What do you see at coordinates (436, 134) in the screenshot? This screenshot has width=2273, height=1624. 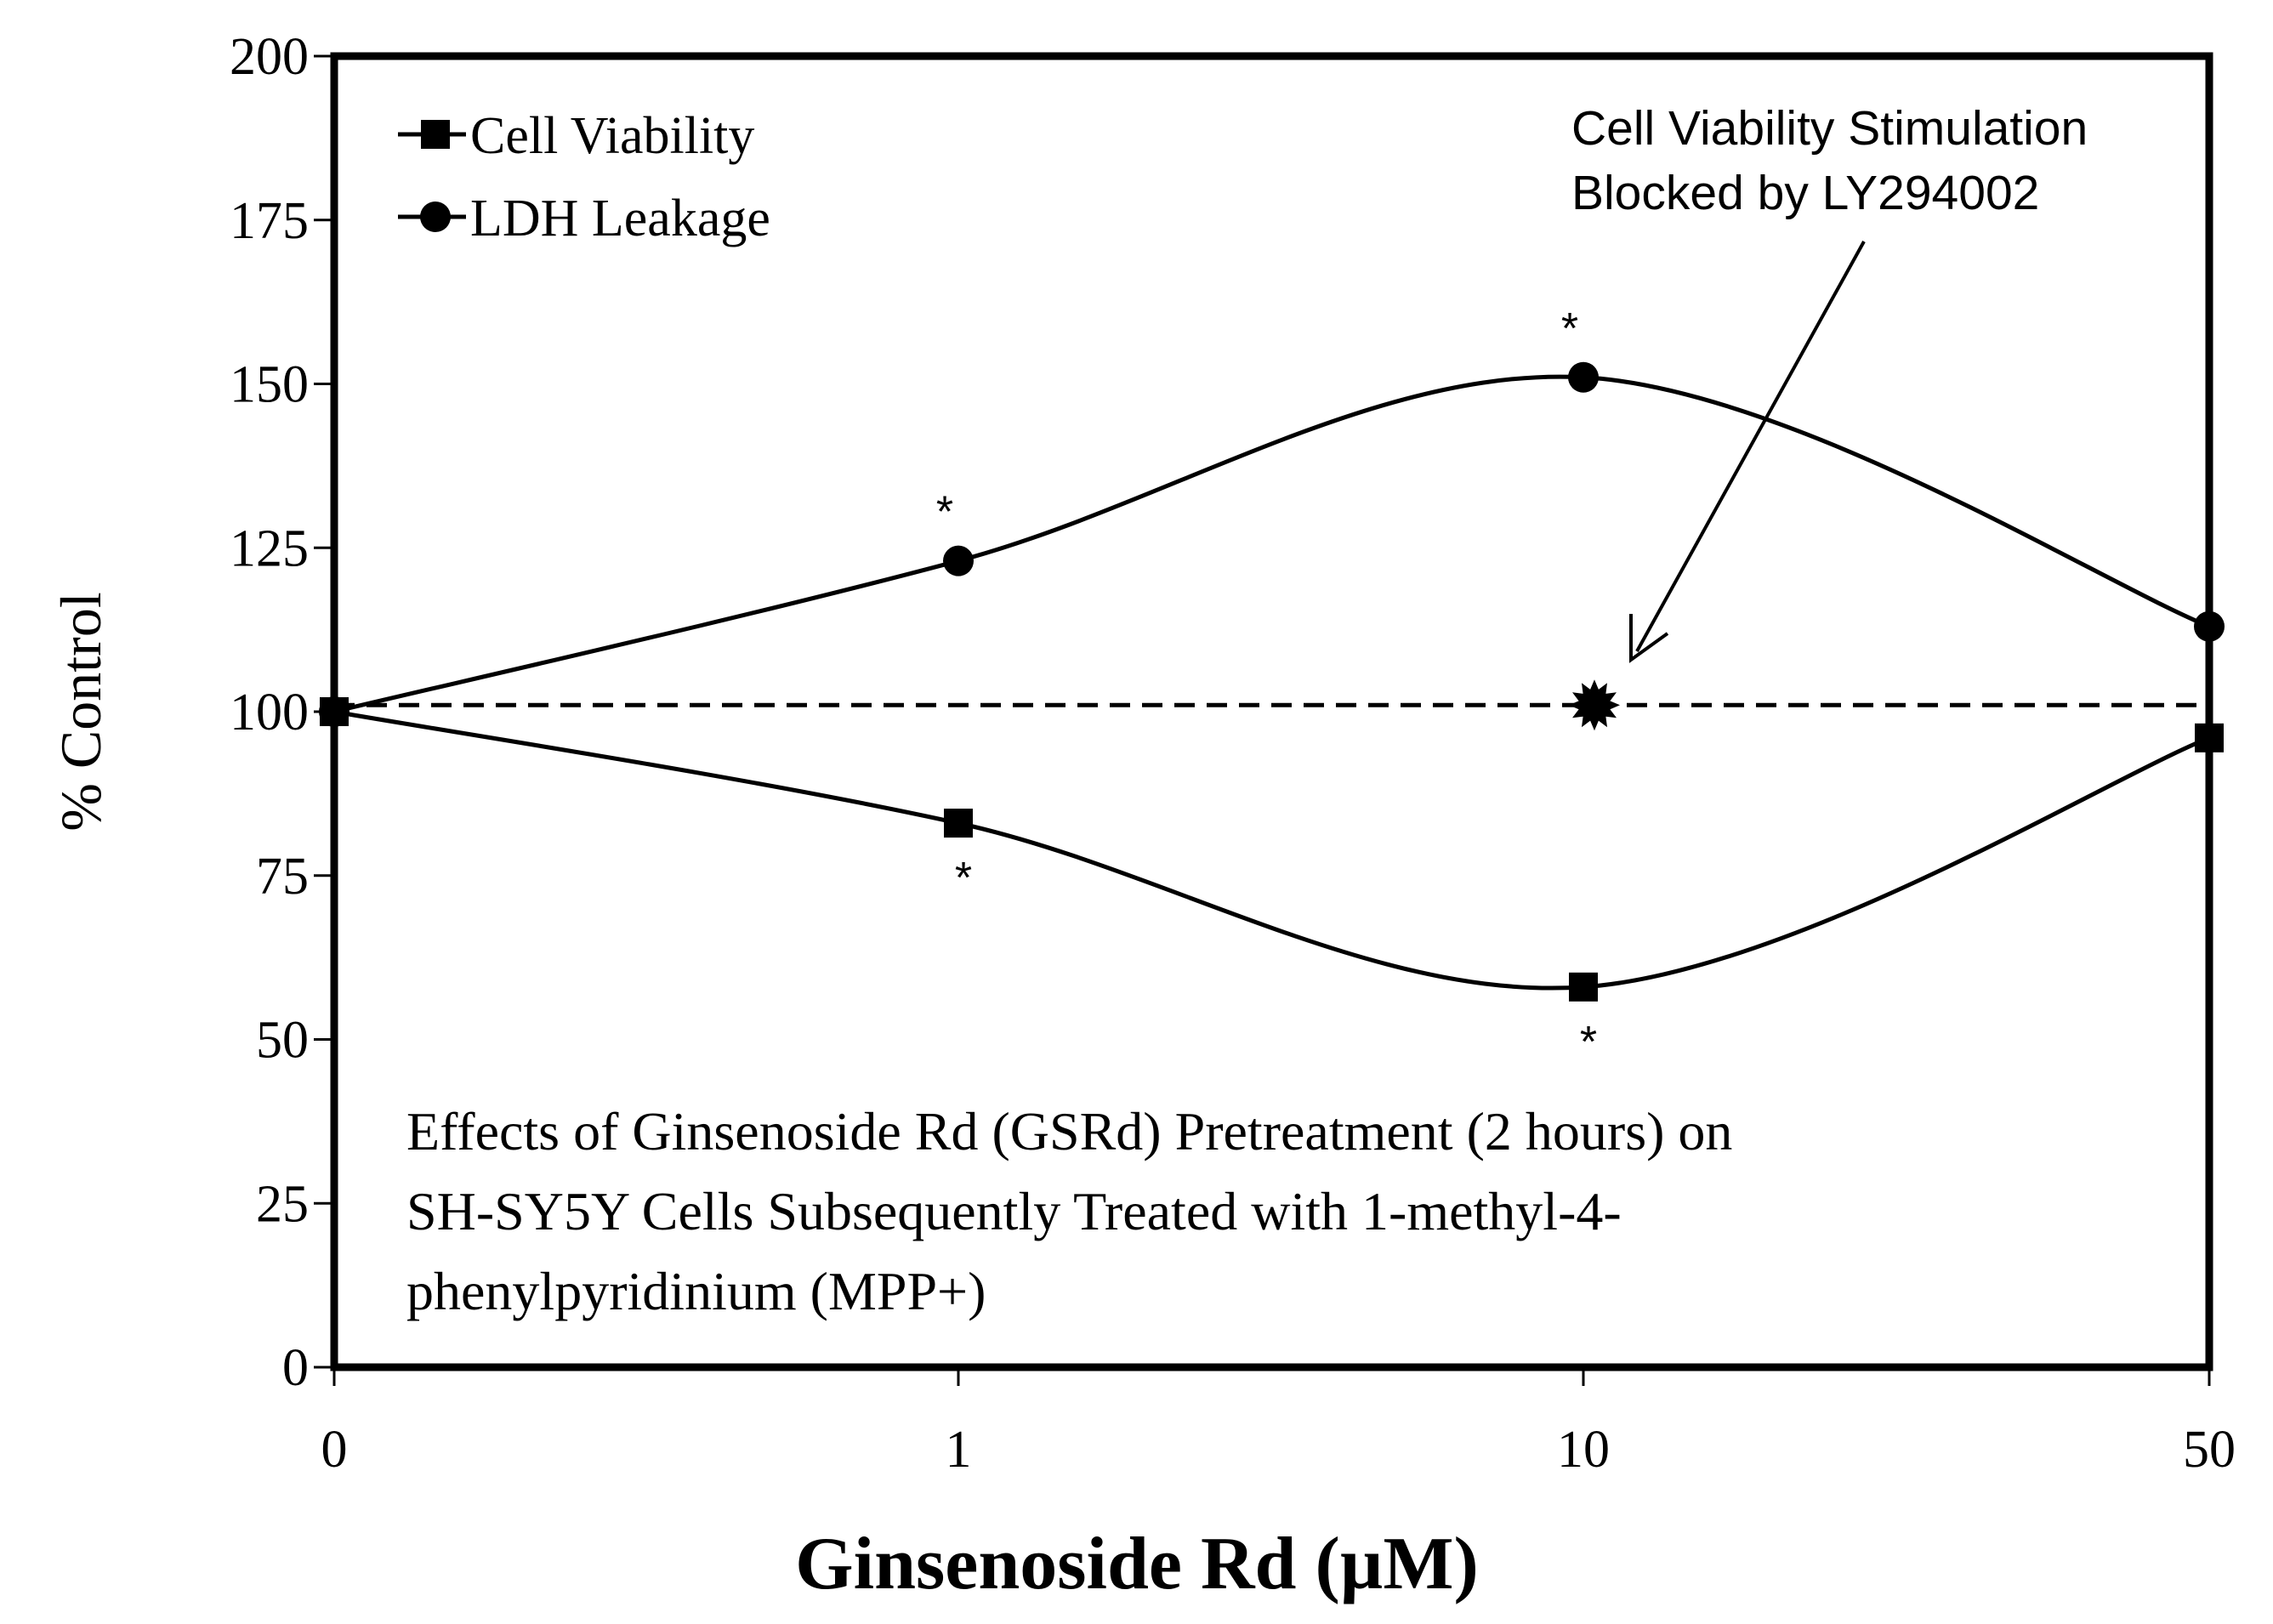 I see `legend-marker-cell-viability` at bounding box center [436, 134].